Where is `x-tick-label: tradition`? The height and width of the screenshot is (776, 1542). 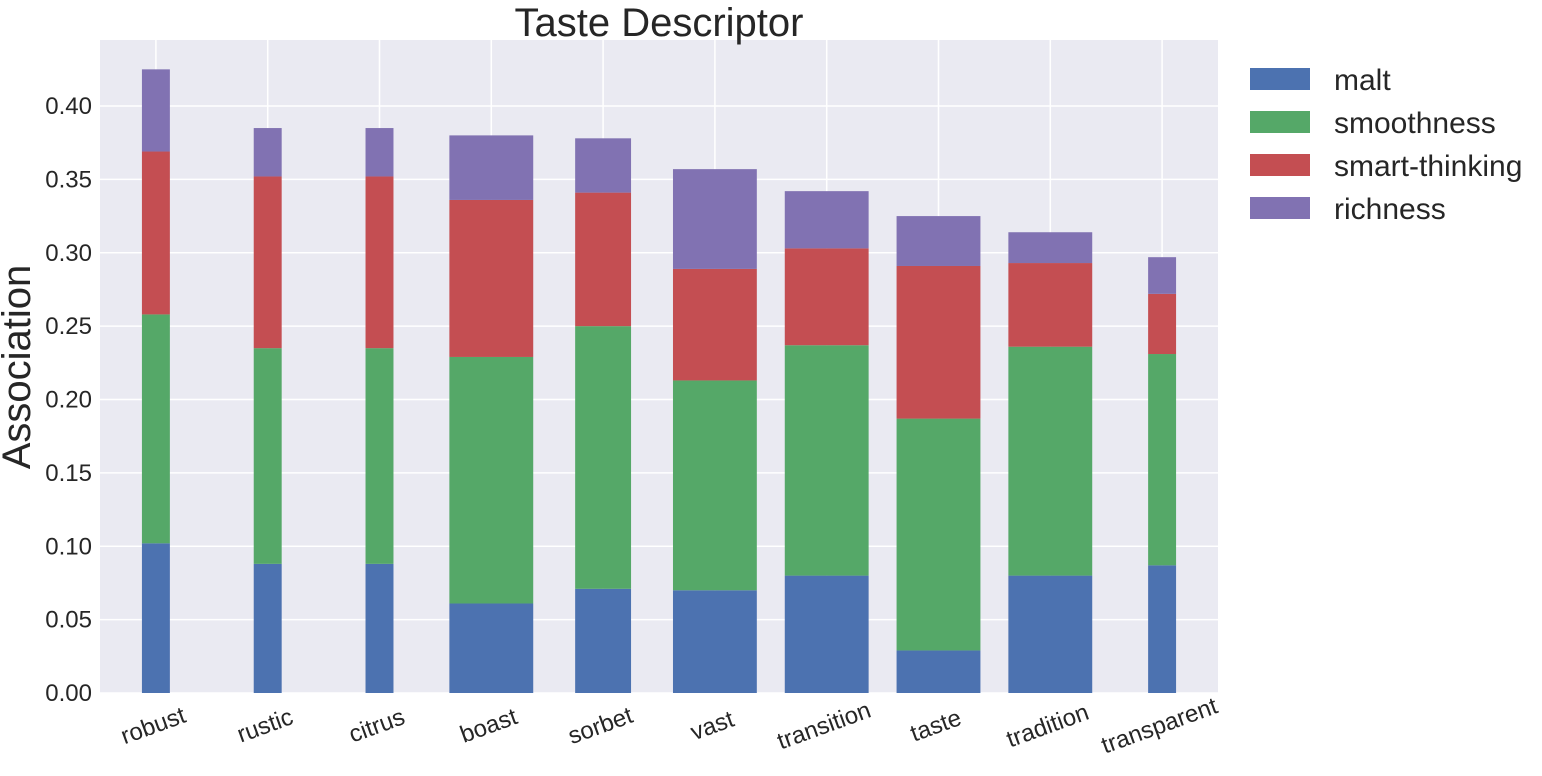 x-tick-label: tradition is located at coordinates (1047, 726).